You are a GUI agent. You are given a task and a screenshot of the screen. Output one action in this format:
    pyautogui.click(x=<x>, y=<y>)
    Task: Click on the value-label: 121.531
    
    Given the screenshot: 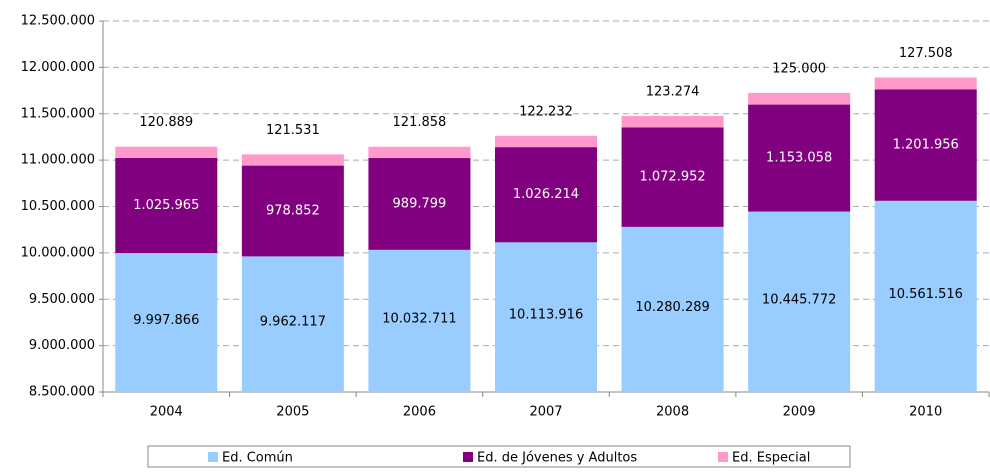 What is the action you would take?
    pyautogui.click(x=293, y=130)
    